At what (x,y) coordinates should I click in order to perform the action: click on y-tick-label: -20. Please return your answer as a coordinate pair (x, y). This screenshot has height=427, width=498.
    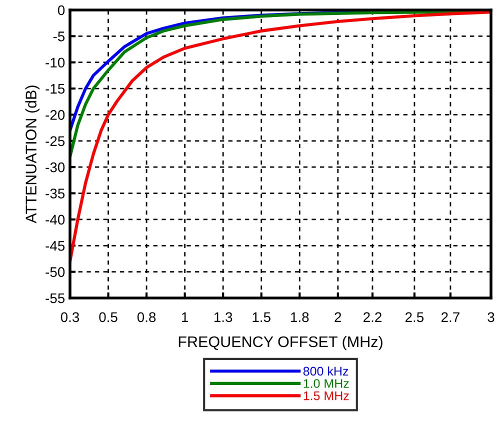
    Looking at the image, I should click on (55, 115).